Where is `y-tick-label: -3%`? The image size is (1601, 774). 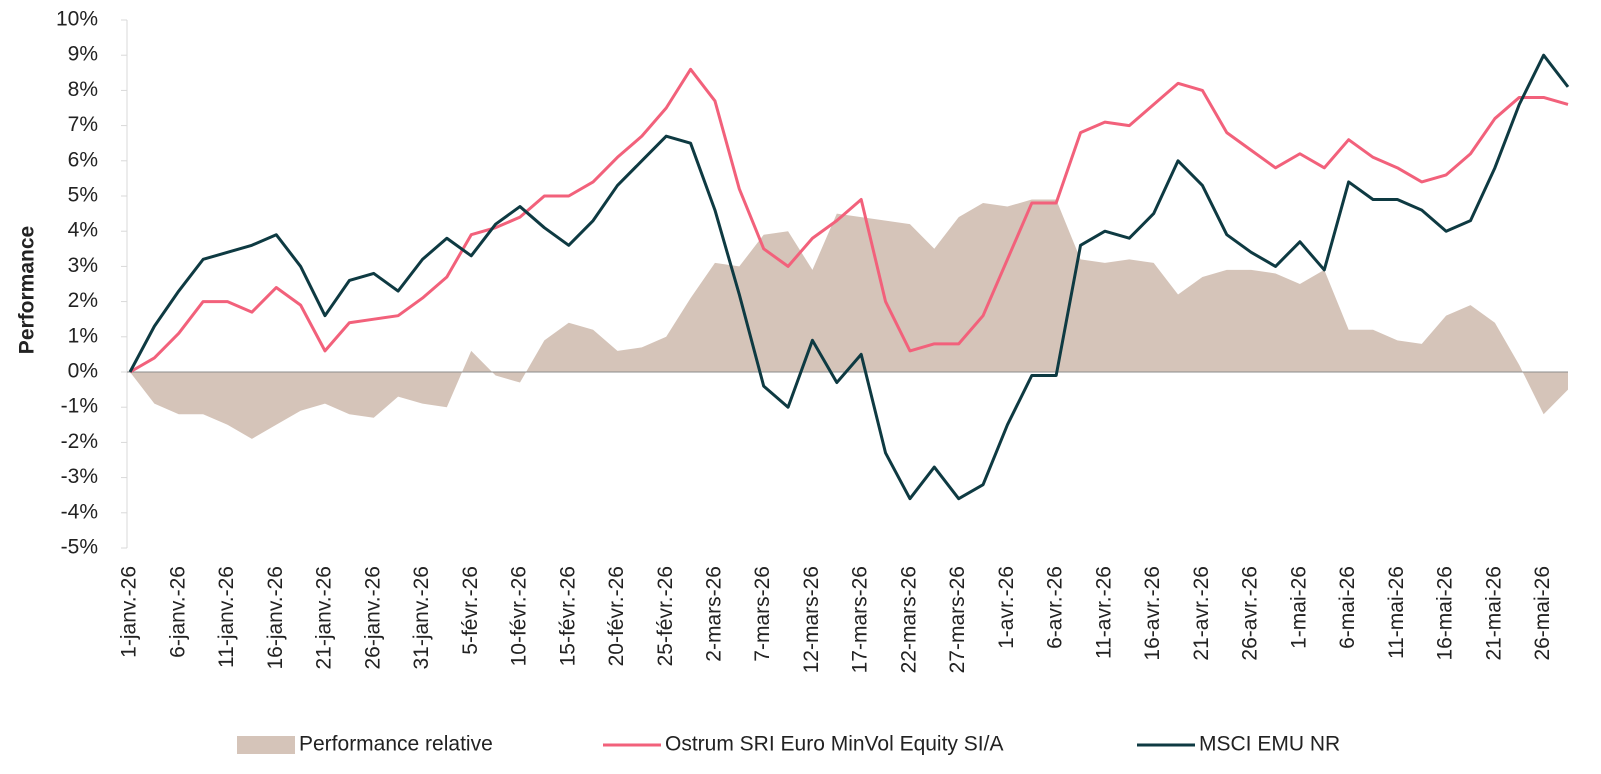
y-tick-label: -3% is located at coordinates (79, 476).